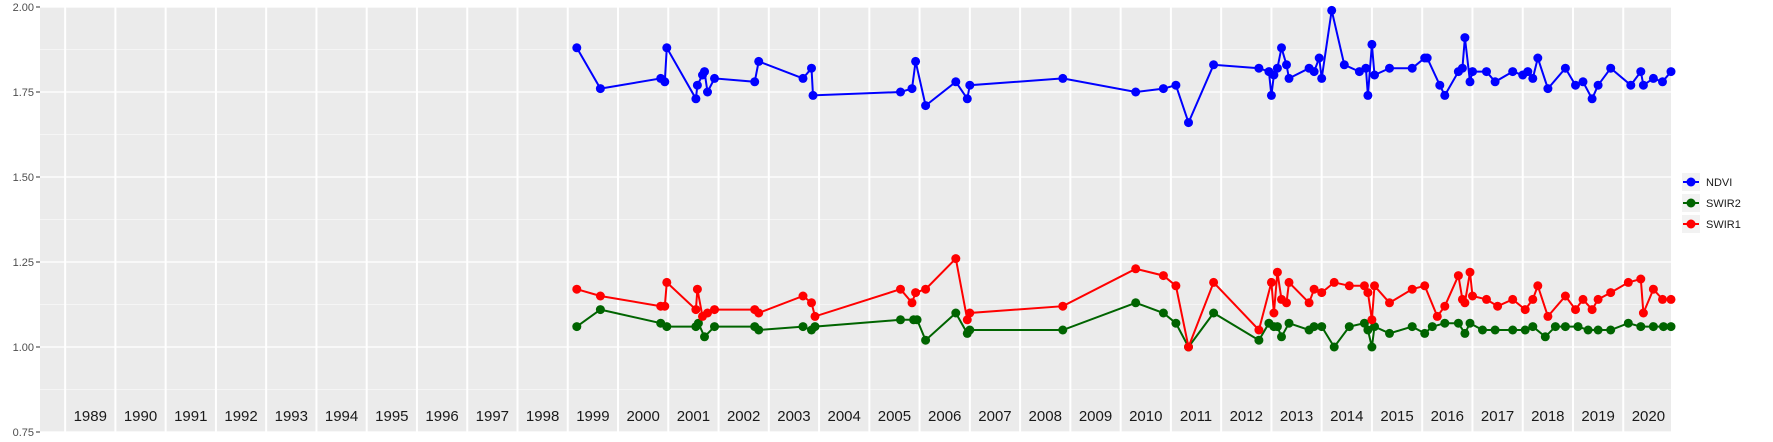 The width and height of the screenshot is (1773, 442). What do you see at coordinates (1045, 416) in the screenshot?
I see `year-label: 2008` at bounding box center [1045, 416].